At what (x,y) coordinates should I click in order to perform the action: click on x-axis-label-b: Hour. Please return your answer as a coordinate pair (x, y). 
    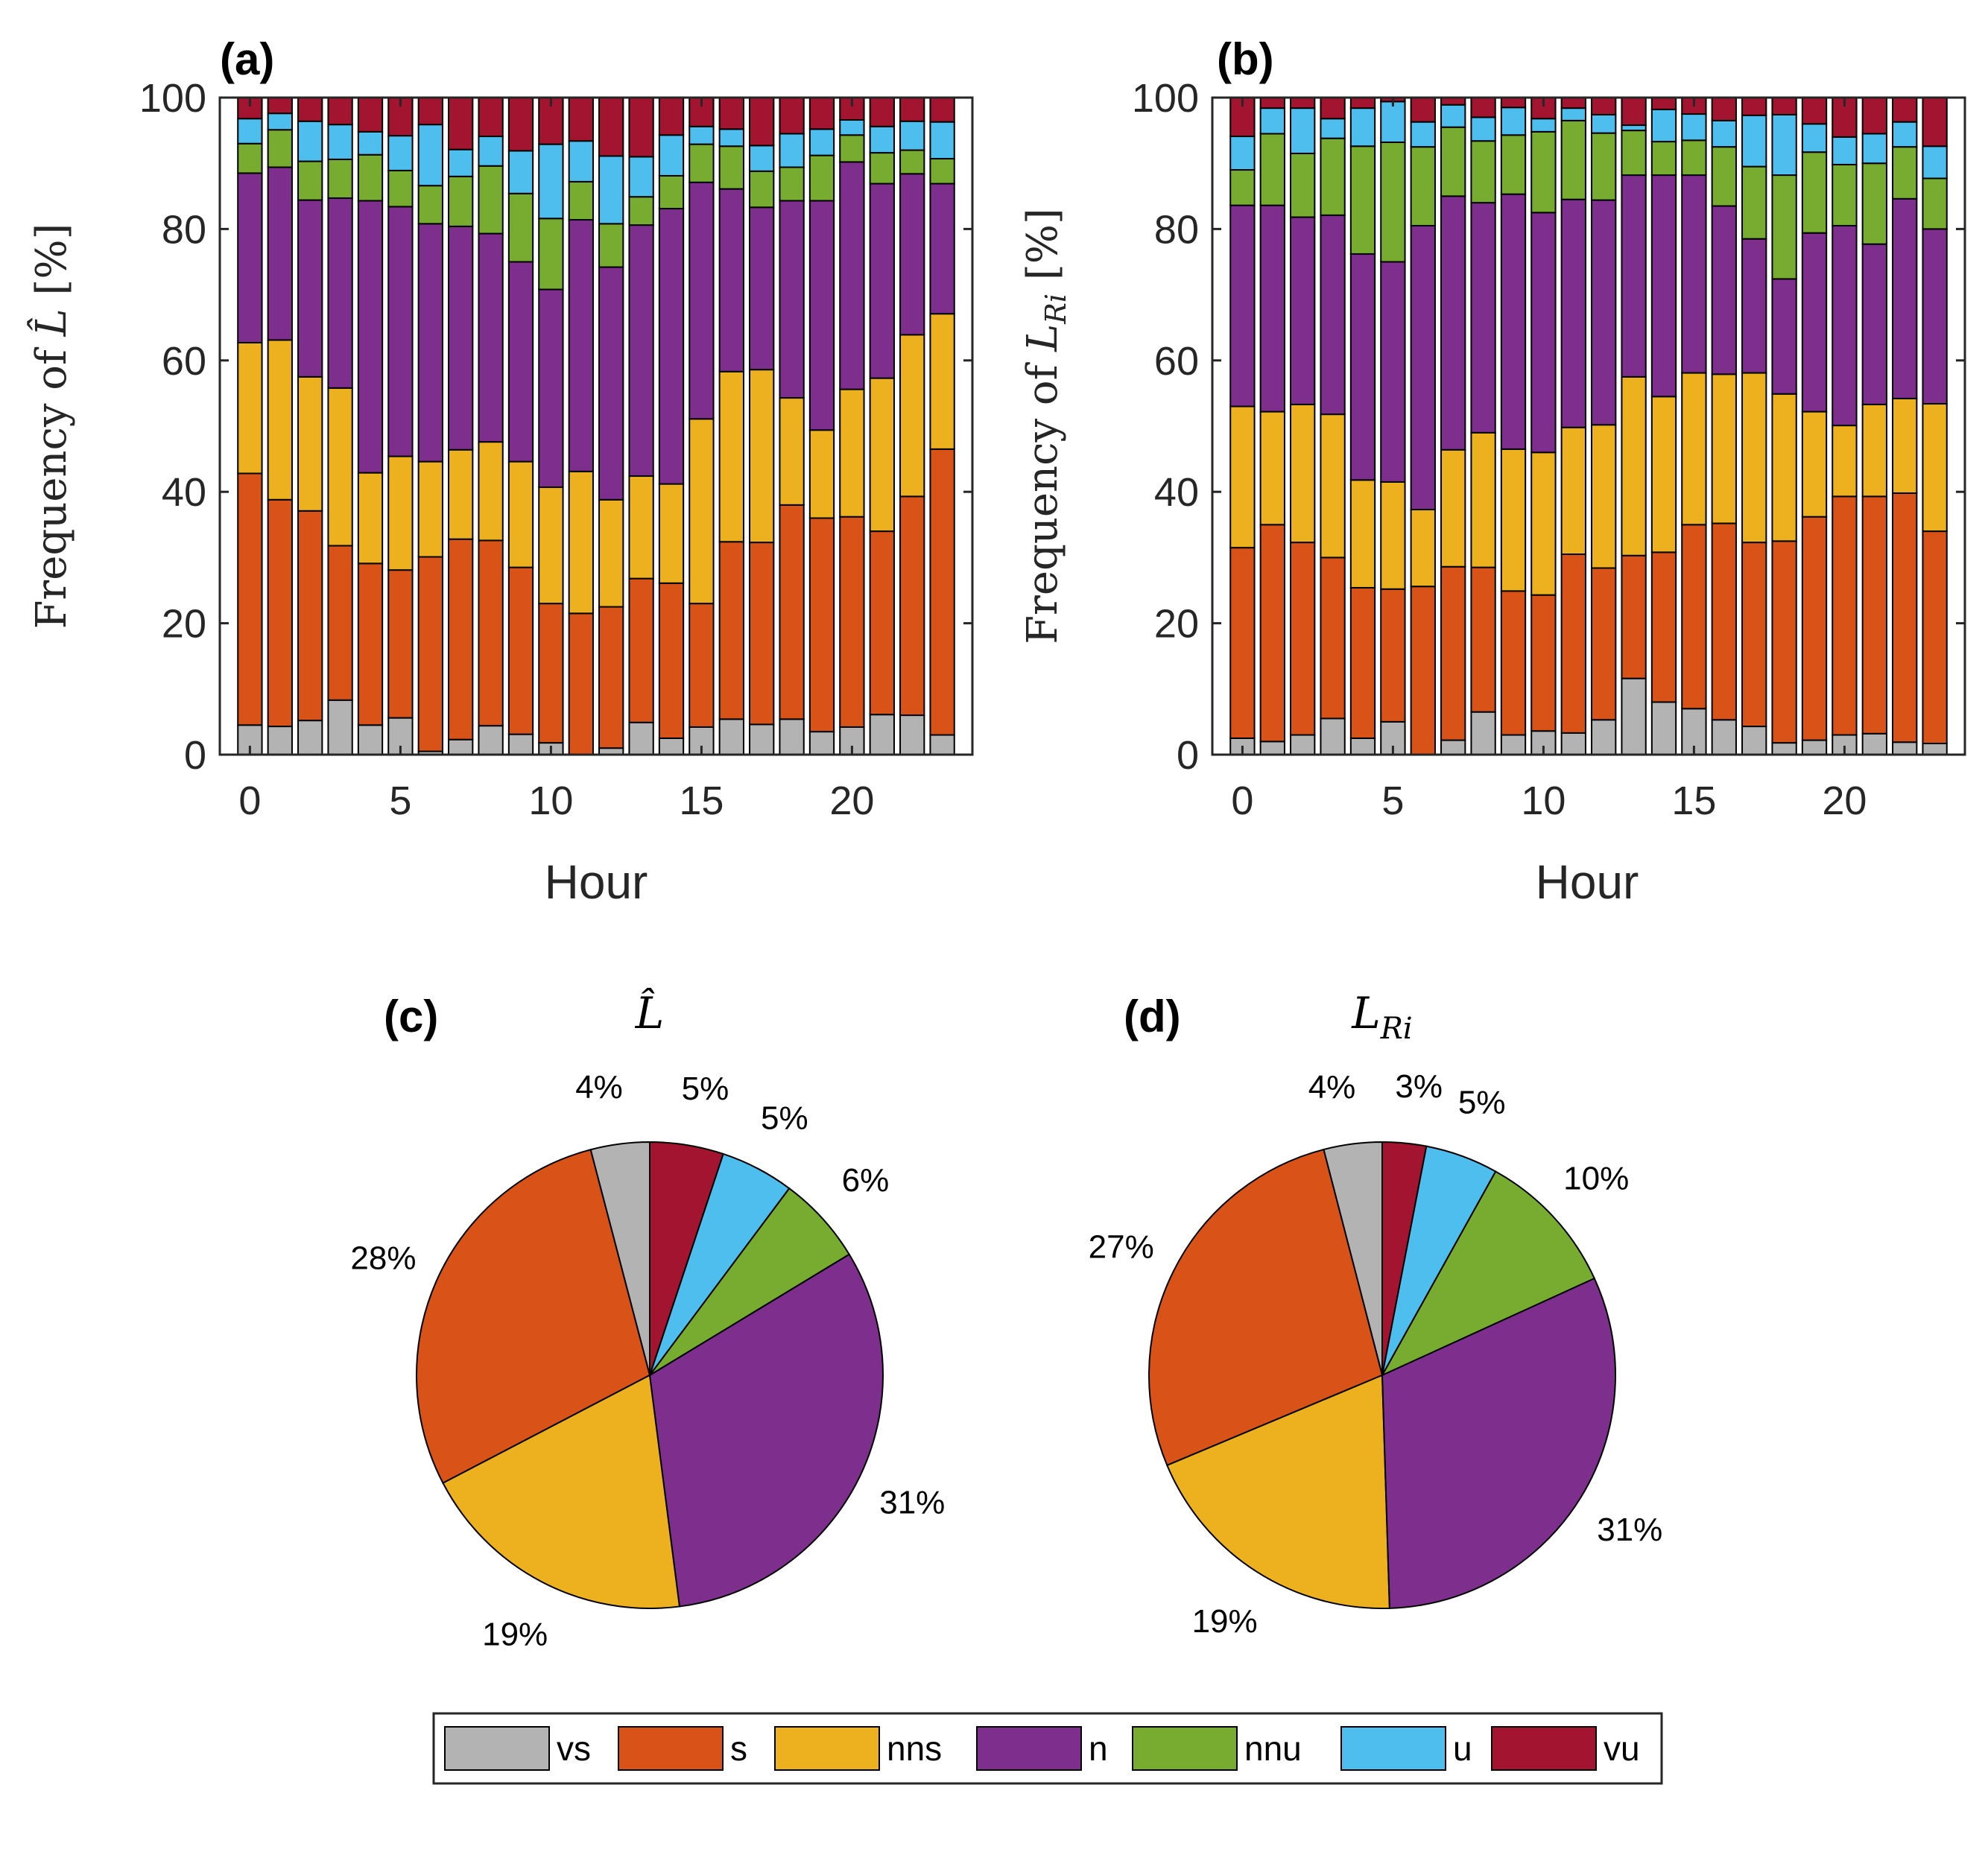
    Looking at the image, I should click on (1587, 882).